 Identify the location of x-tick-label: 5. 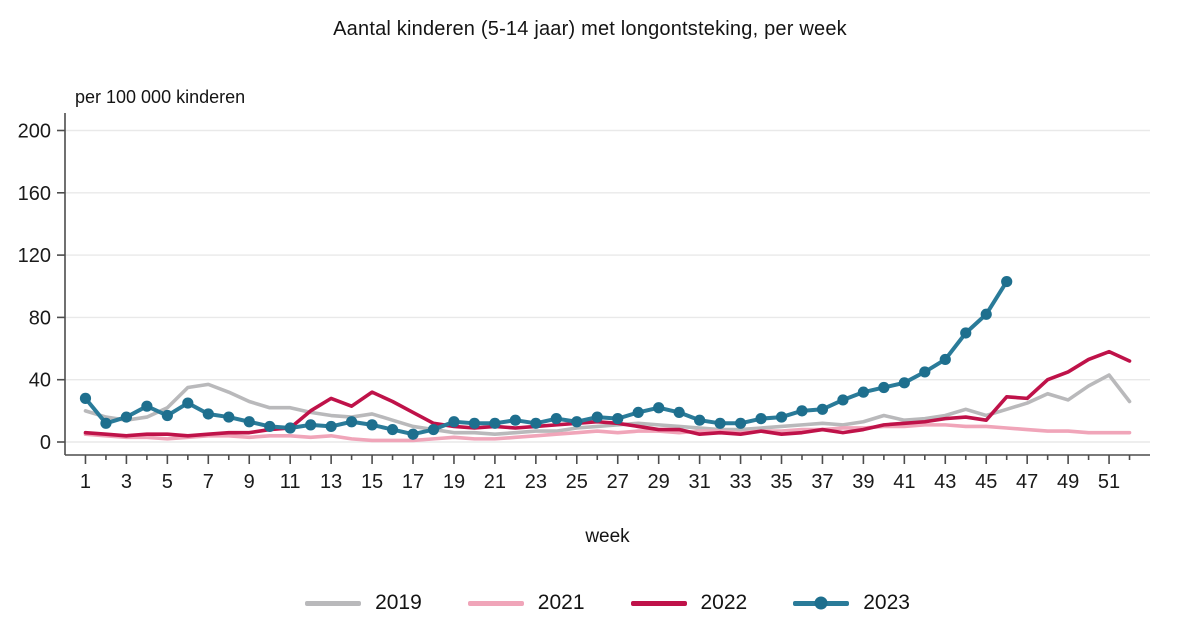
(167, 482).